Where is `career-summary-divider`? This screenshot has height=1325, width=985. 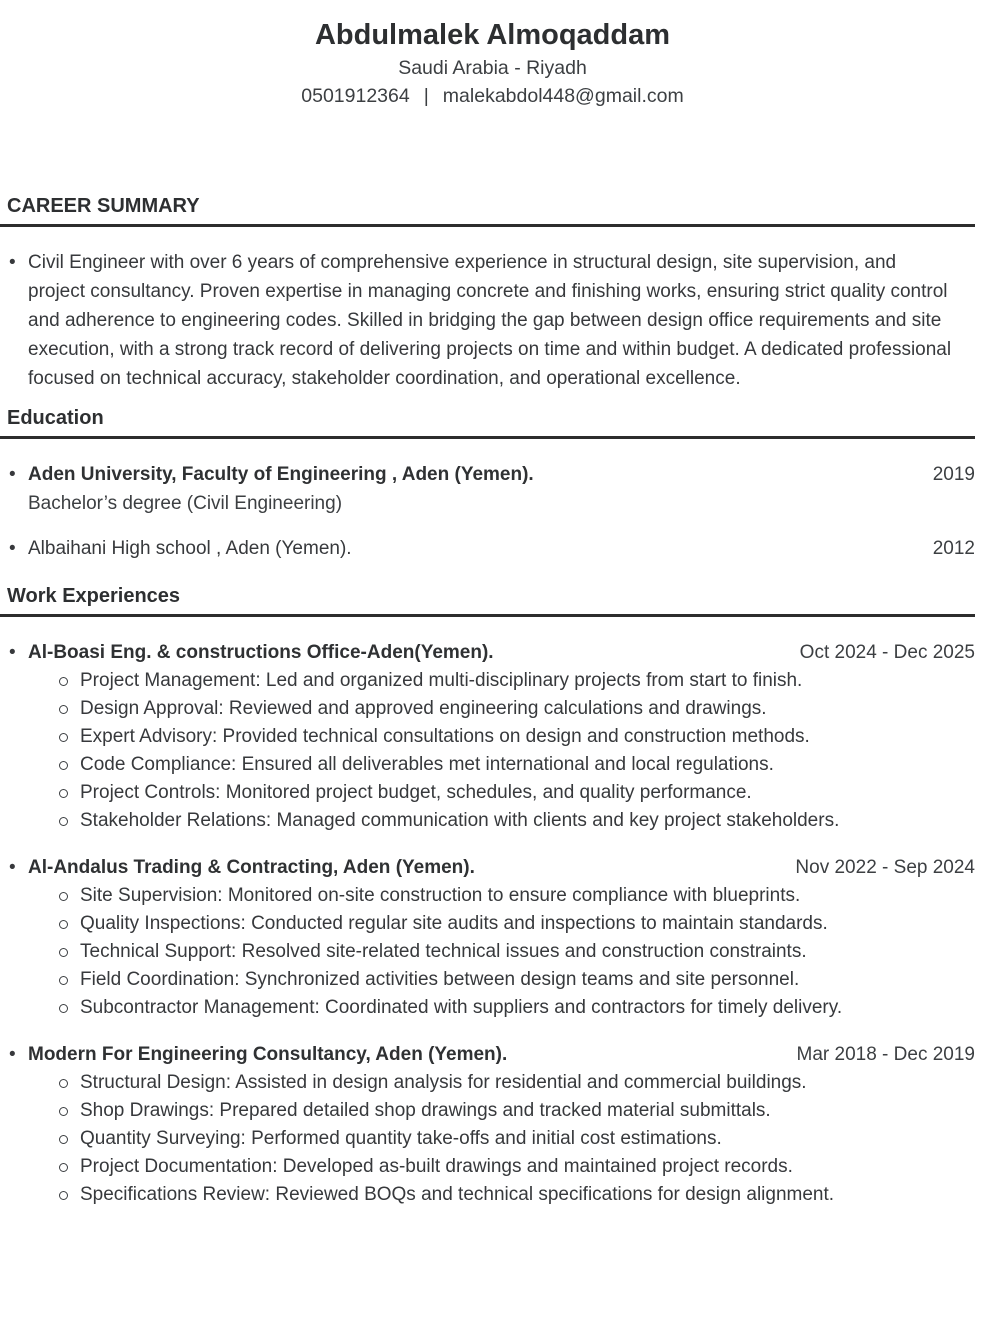 career-summary-divider is located at coordinates (487, 225).